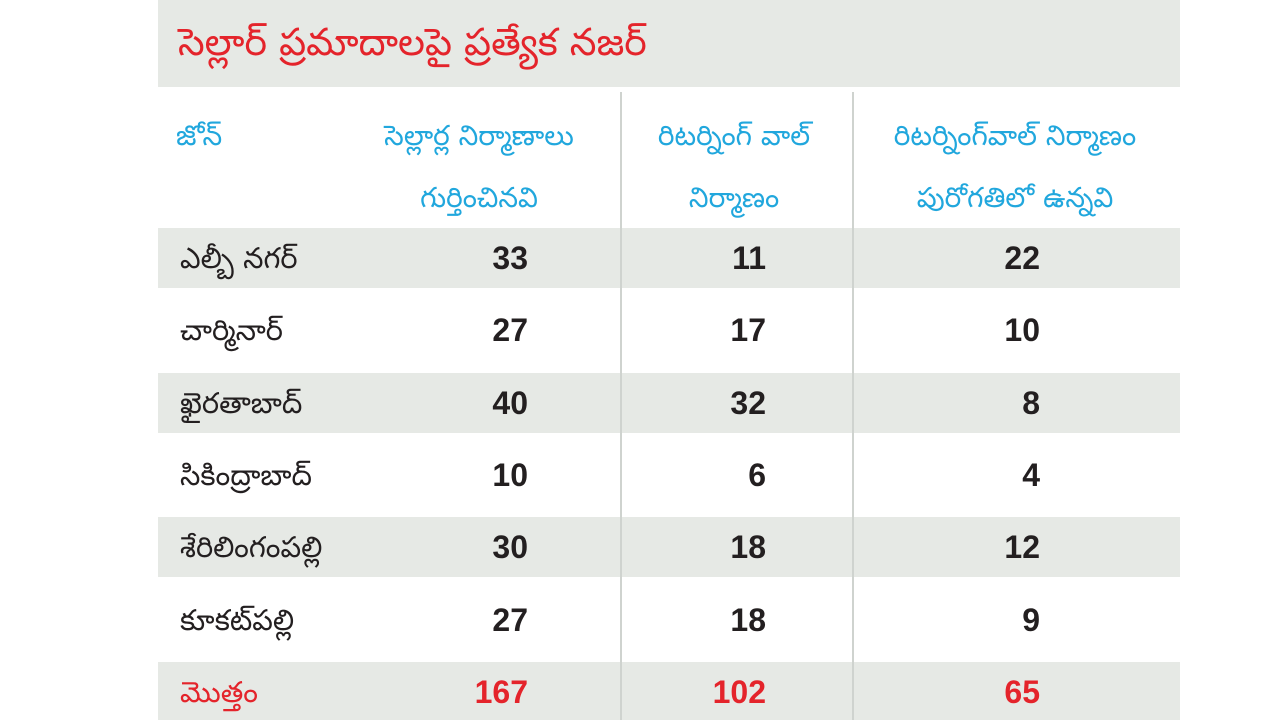 The image size is (1280, 722). Describe the element at coordinates (231, 330) in the screenshot. I see `zone-name: చార్మినార్` at that location.